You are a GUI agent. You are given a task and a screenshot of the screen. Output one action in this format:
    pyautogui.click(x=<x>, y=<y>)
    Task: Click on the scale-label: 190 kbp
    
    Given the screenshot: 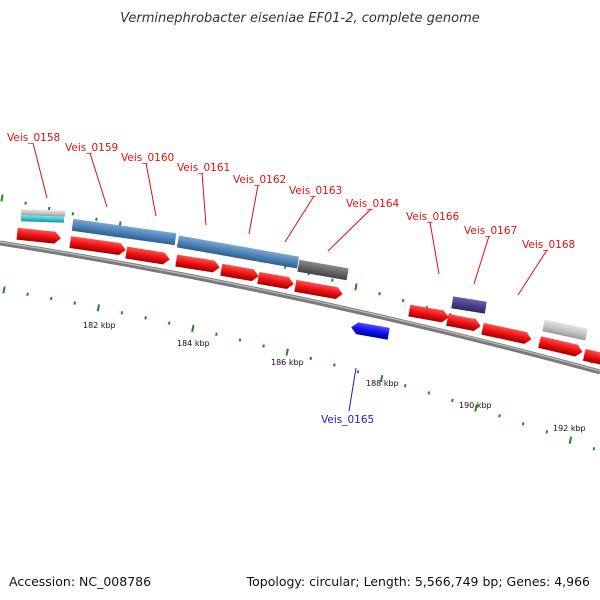 What is the action you would take?
    pyautogui.click(x=475, y=405)
    